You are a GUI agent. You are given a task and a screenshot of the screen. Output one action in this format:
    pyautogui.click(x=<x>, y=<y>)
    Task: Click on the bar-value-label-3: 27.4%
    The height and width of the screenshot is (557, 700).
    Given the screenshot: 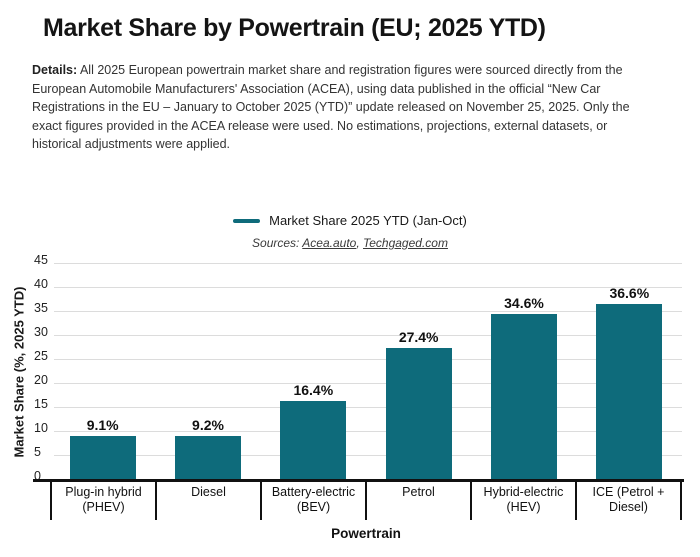 What is the action you would take?
    pyautogui.click(x=418, y=337)
    